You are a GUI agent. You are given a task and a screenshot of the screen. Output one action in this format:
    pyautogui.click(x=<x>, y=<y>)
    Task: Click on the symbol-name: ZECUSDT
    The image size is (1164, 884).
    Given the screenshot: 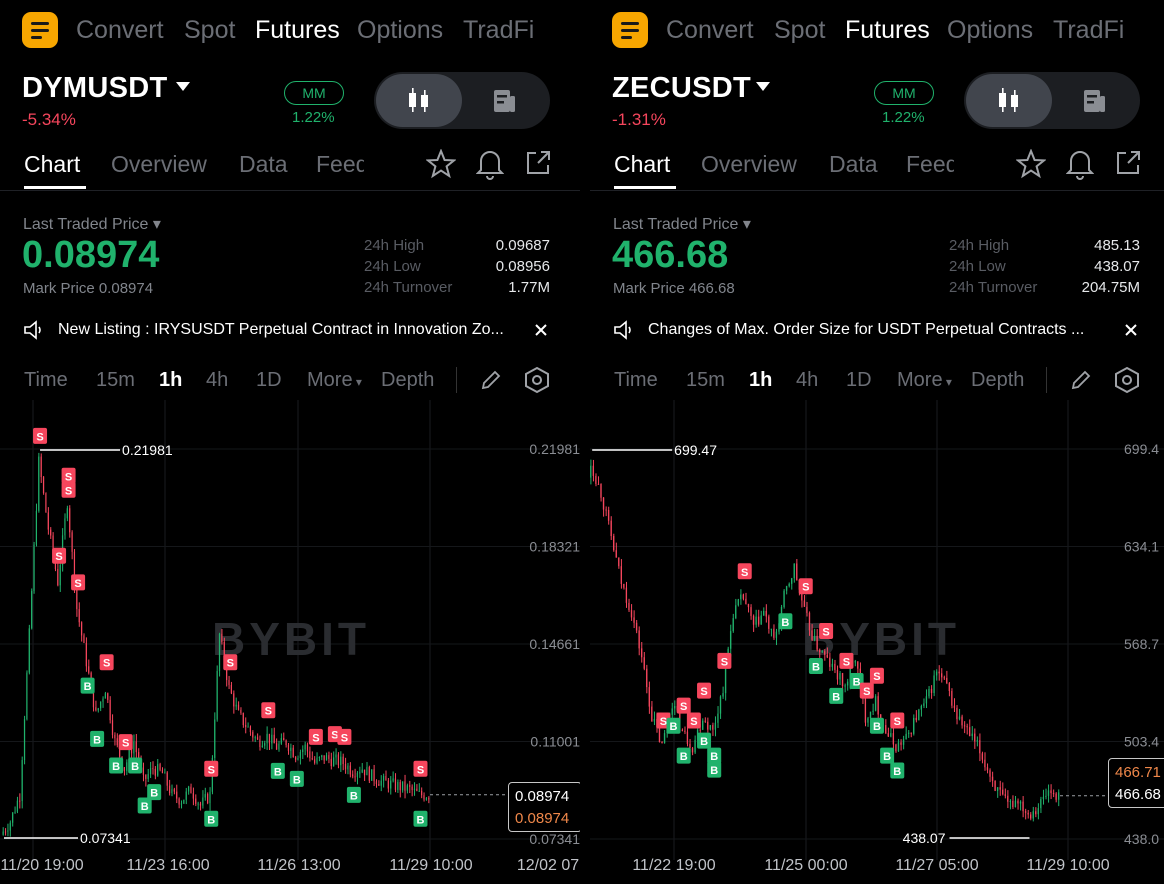 What is the action you would take?
    pyautogui.click(x=682, y=88)
    